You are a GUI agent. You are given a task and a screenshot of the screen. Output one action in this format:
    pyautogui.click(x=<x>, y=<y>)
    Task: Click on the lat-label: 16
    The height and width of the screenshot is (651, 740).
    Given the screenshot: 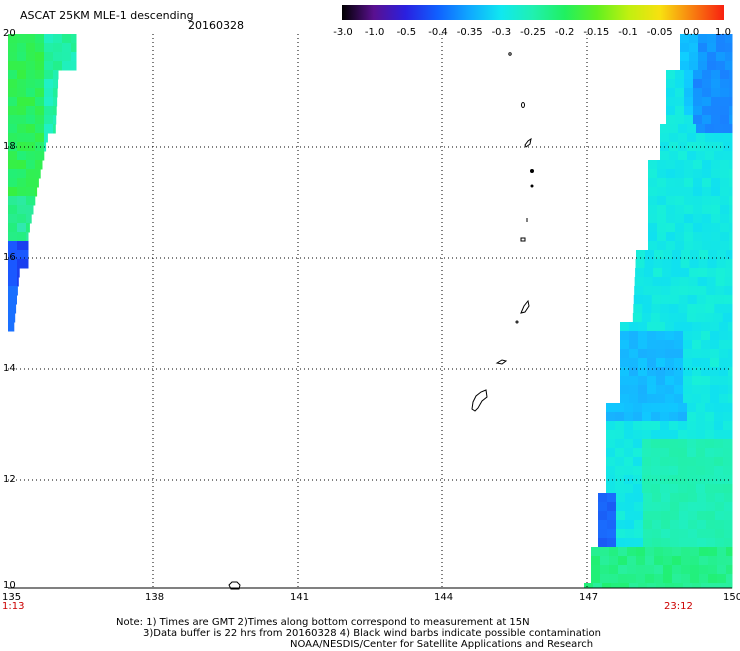 What is the action you would take?
    pyautogui.click(x=9, y=257)
    